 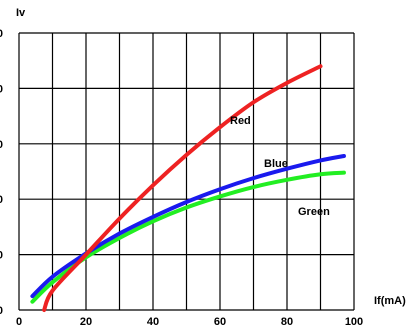 What do you see at coordinates (86, 322) in the screenshot?
I see `x-tick-label: 20` at bounding box center [86, 322].